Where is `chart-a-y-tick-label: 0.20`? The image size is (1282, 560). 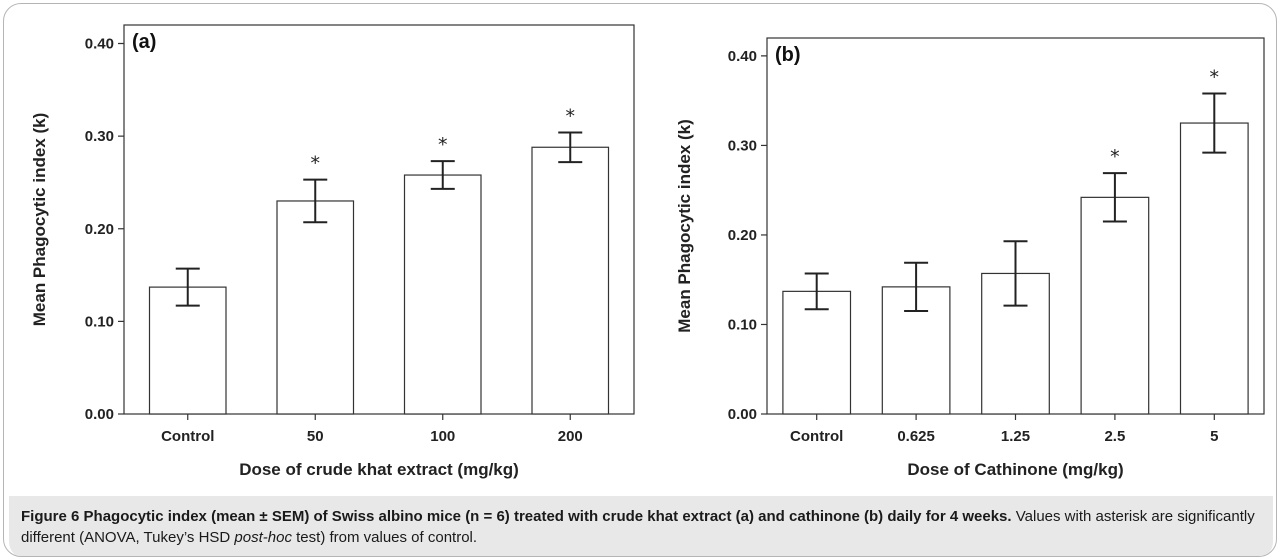
chart-a-y-tick-label: 0.20 is located at coordinates (99, 229).